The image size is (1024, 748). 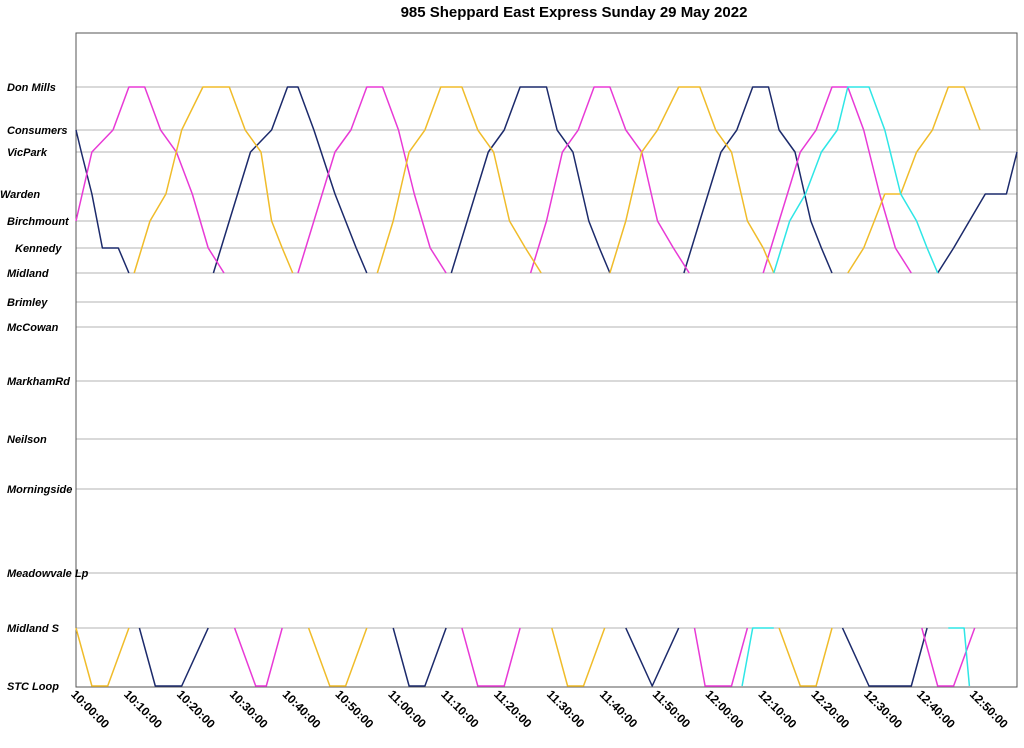 I want to click on stop-label: Neilson, so click(x=27, y=440).